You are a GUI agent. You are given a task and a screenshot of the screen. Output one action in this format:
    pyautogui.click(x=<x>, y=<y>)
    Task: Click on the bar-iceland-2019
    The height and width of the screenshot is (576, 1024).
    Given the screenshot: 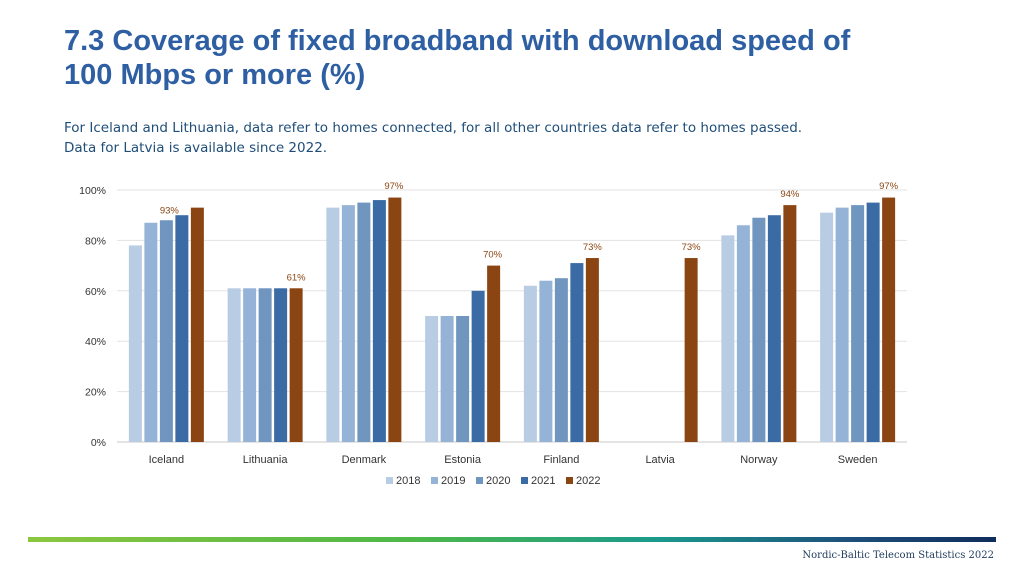 What is the action you would take?
    pyautogui.click(x=151, y=332)
    